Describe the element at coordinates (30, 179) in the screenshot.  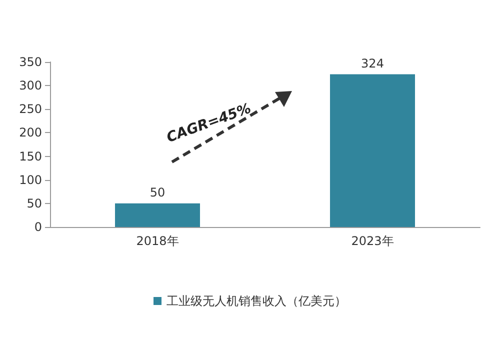
I see `y-tick-label: 100` at that location.